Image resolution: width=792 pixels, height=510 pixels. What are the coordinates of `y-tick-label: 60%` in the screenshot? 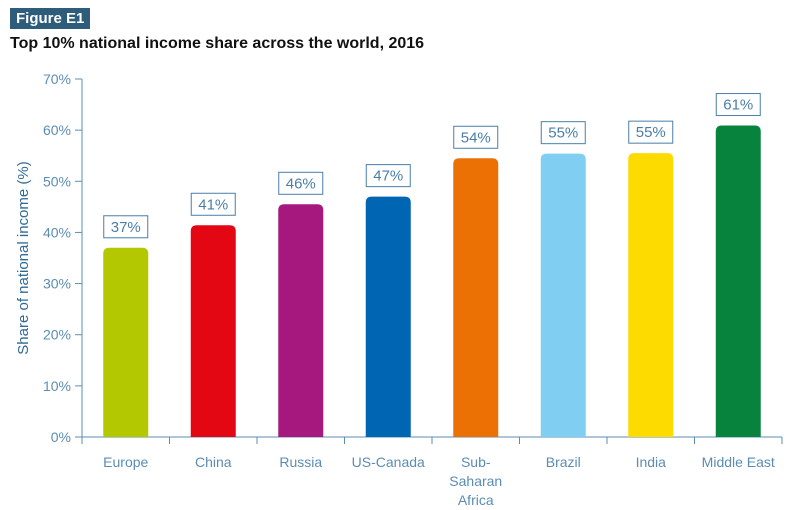 It's located at (57, 130).